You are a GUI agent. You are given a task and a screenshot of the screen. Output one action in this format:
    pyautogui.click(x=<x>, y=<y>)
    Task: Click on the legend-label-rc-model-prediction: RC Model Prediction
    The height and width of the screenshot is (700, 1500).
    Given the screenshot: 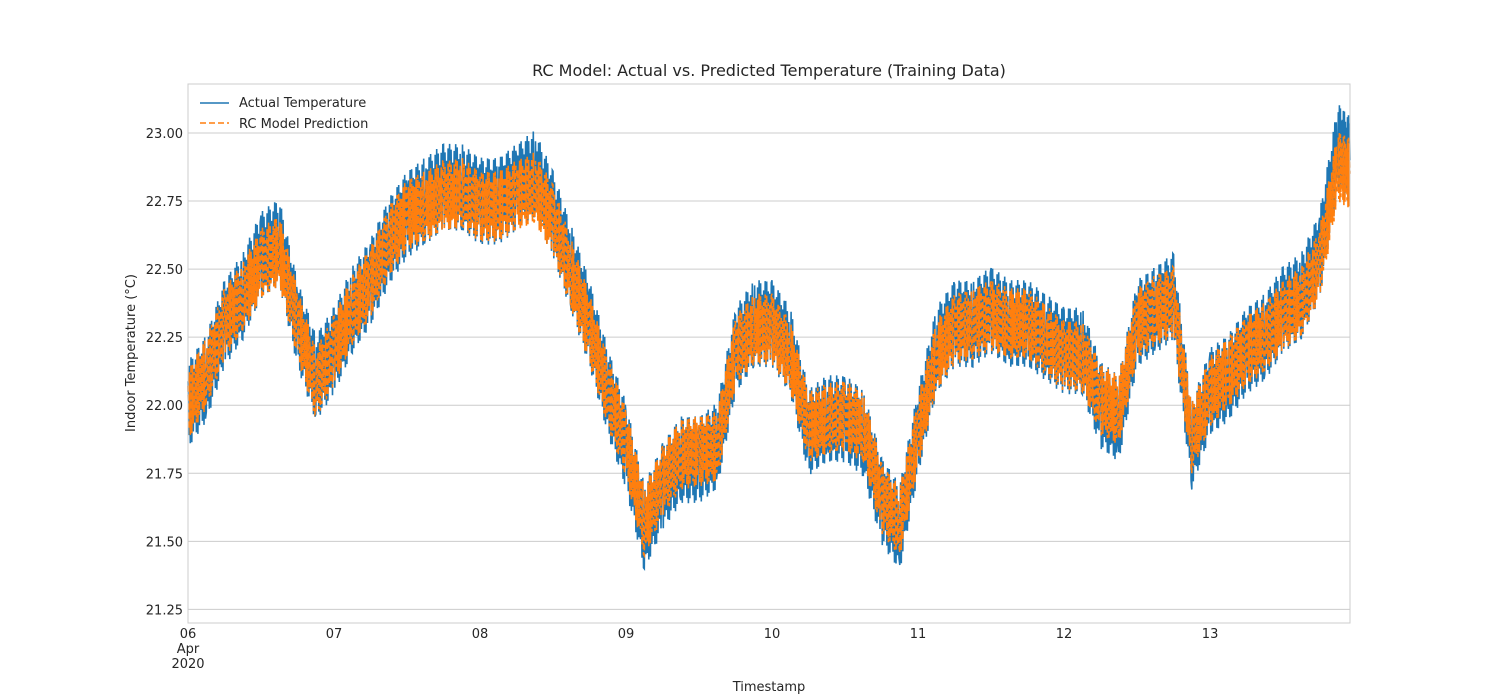 What is the action you would take?
    pyautogui.click(x=303, y=124)
    